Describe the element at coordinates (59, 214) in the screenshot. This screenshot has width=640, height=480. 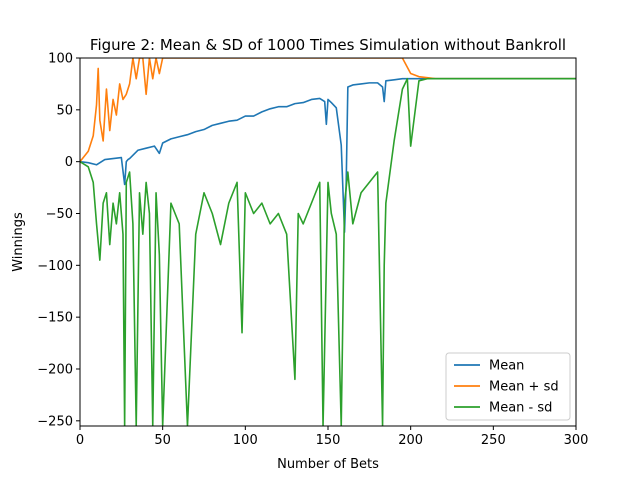
I see `y-tick-label: −50` at that location.